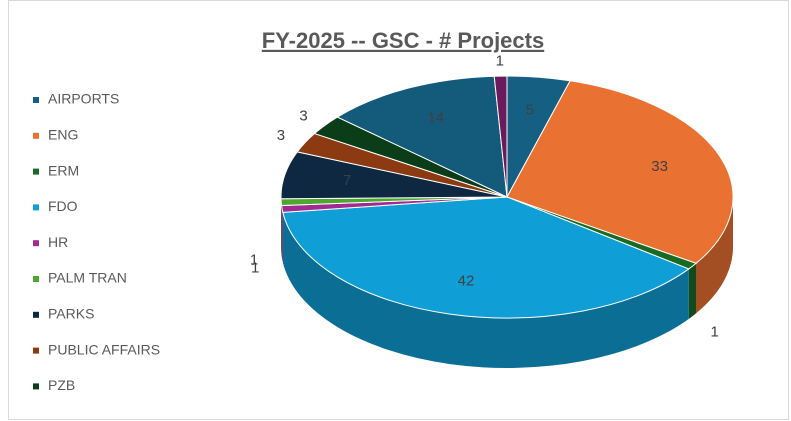  What do you see at coordinates (63, 206) in the screenshot?
I see `legend-label: FDO` at bounding box center [63, 206].